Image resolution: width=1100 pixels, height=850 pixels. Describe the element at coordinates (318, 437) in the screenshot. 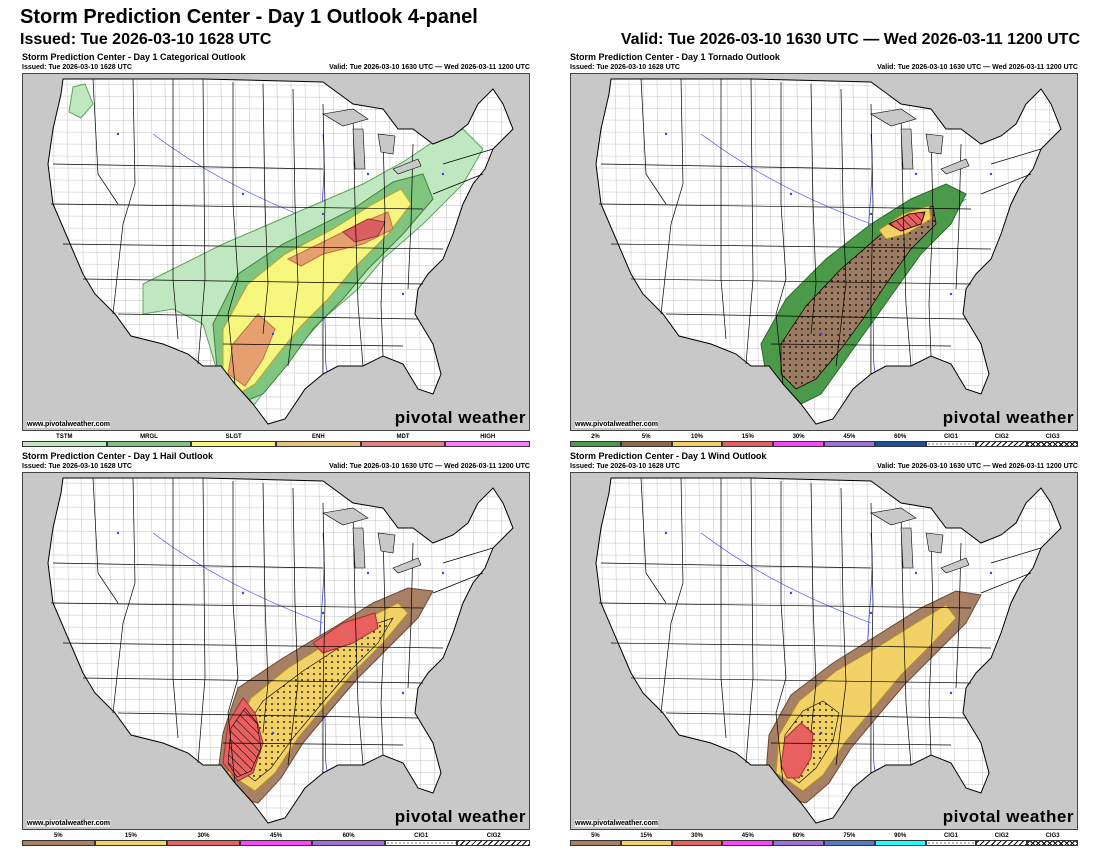

I see `legend-label: ENH` at that location.